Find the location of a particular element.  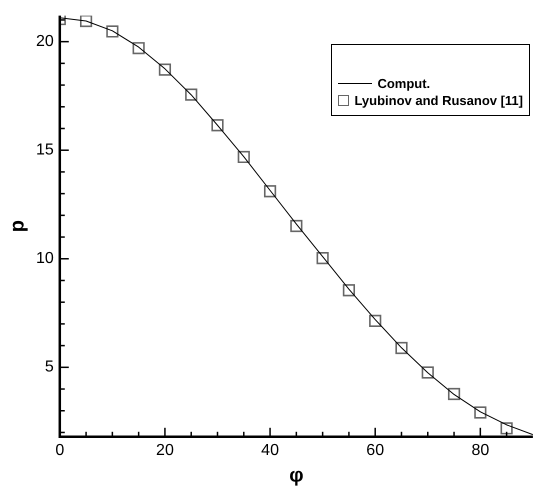

x-tick-label: 40 is located at coordinates (270, 450).